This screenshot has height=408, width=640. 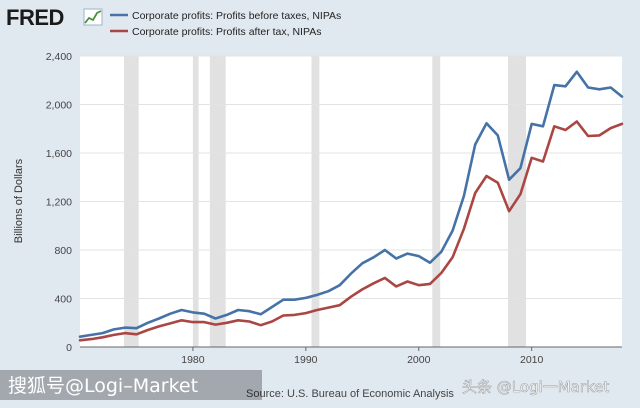 What do you see at coordinates (93, 17) in the screenshot?
I see `fred-graph-icon` at bounding box center [93, 17].